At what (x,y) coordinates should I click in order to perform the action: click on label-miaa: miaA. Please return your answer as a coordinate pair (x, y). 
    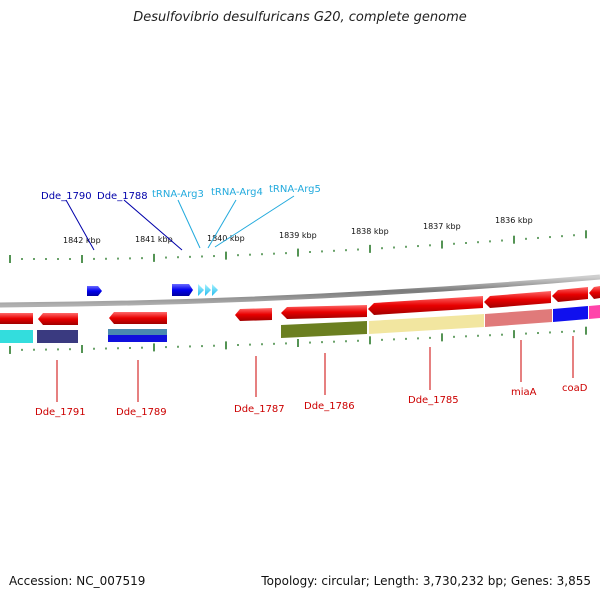
    Looking at the image, I should click on (524, 392).